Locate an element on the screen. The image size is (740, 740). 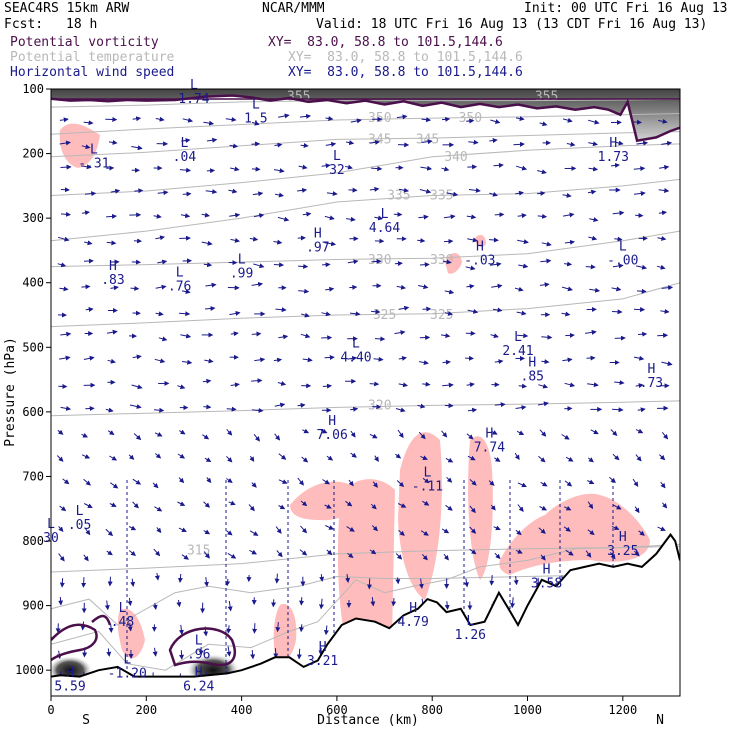
pv-extremum-value: 1.73 is located at coordinates (613, 157).